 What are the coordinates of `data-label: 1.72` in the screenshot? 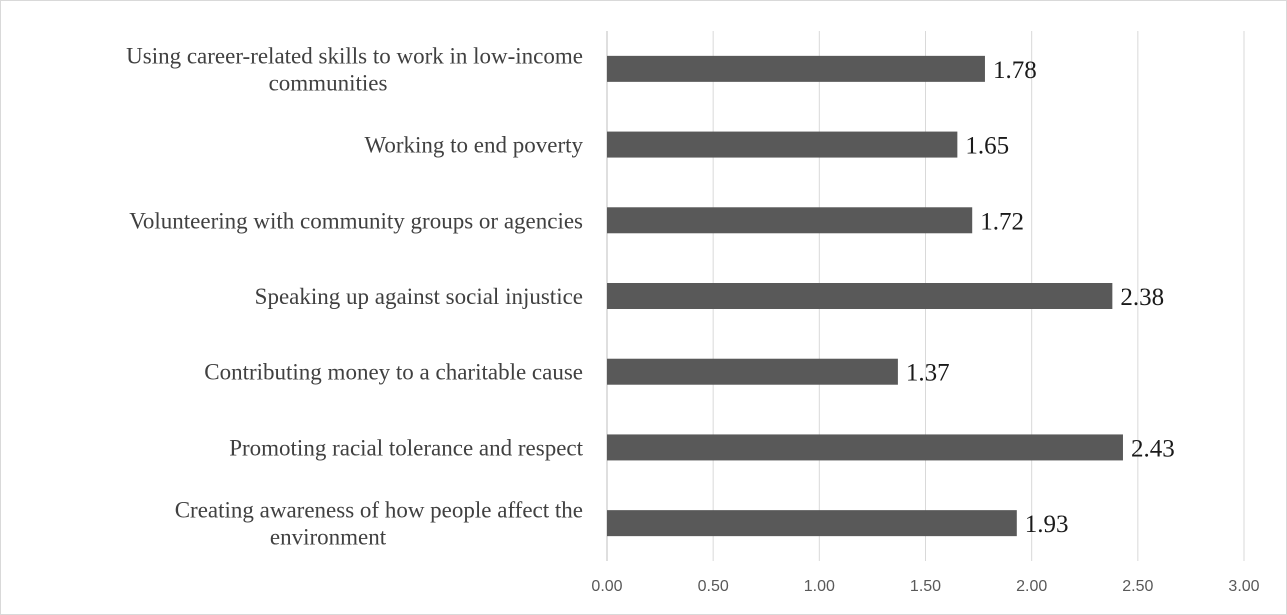 It's located at (1002, 221).